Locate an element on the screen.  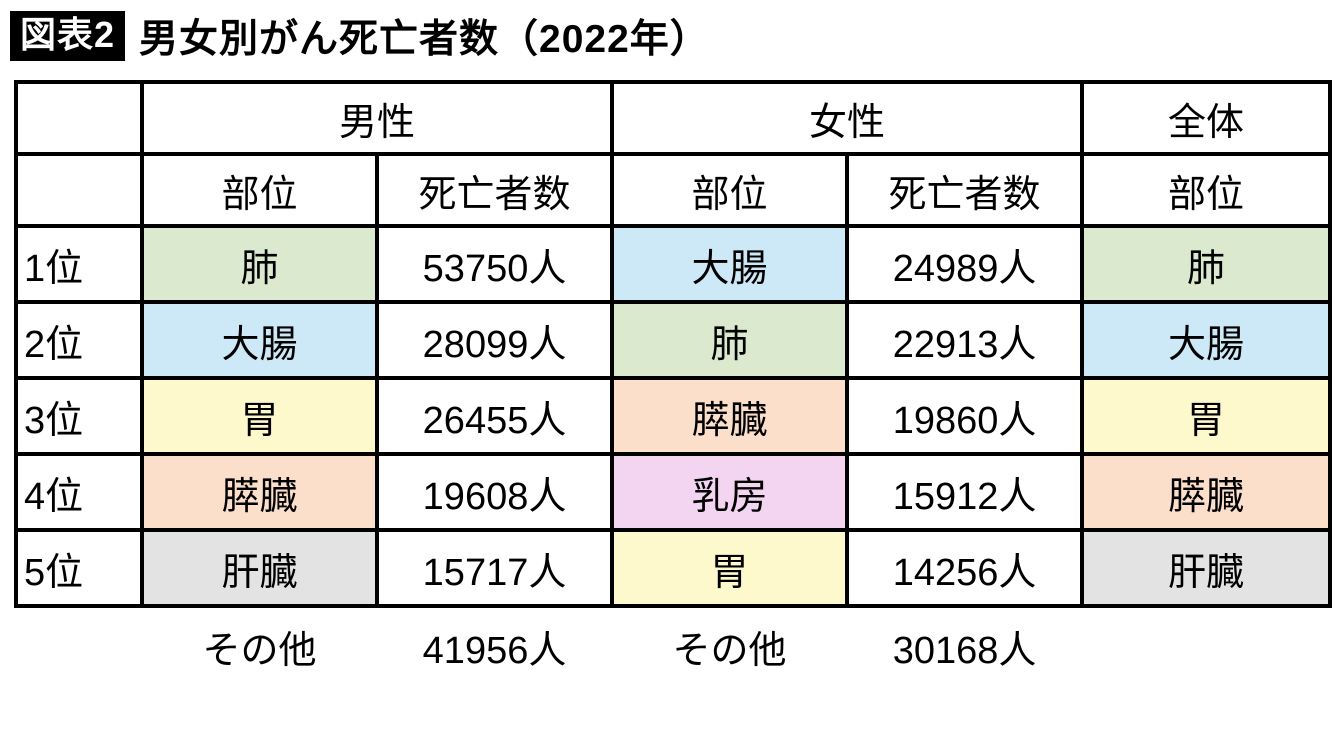
female-other-deaths: 30168人 is located at coordinates (964, 650).